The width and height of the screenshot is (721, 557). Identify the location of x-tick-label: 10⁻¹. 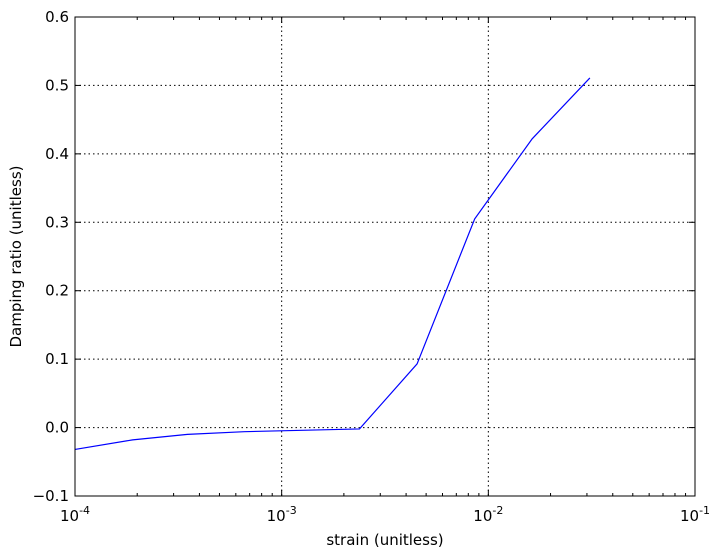
(695, 514).